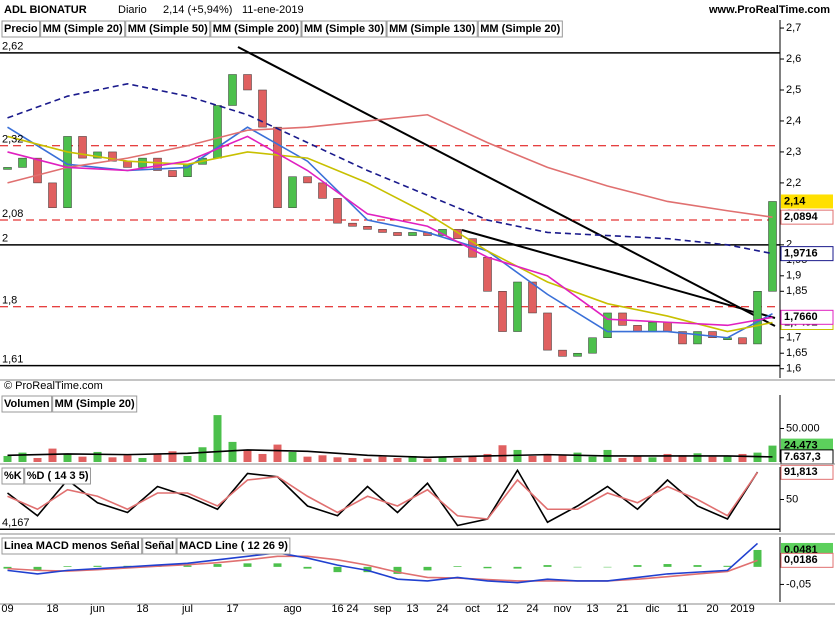  Describe the element at coordinates (142, 609) in the screenshot. I see `x-tick-label: 18` at that location.